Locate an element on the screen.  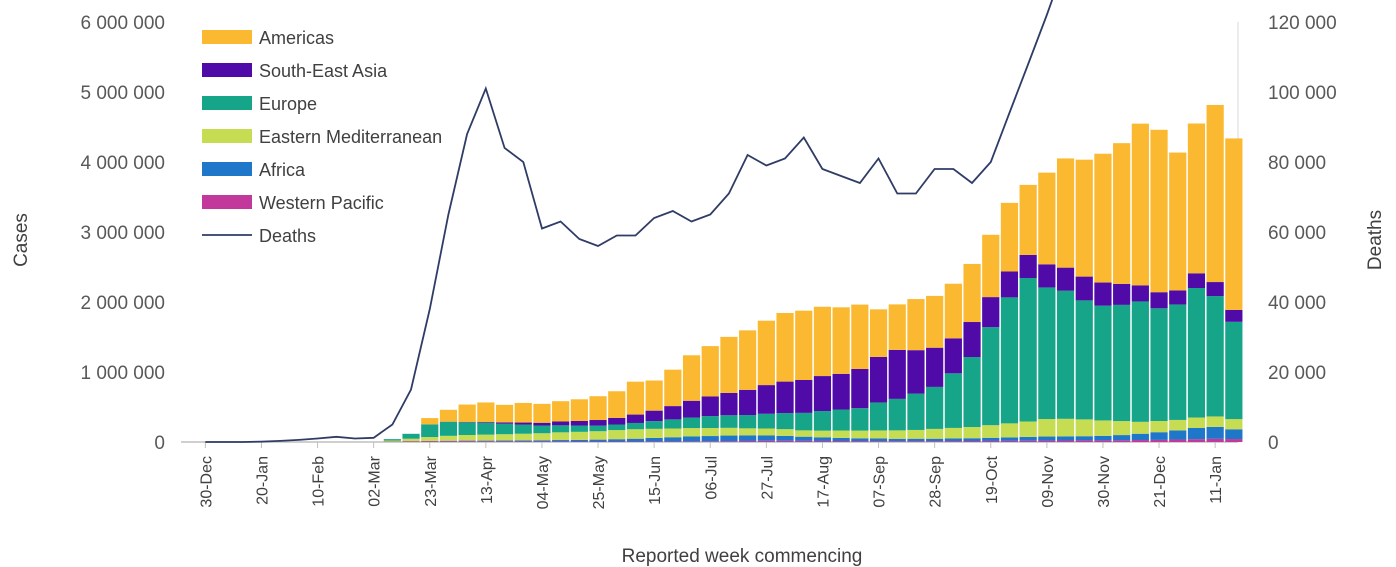
y-tick-label: 6 000 000 is located at coordinates (122, 23).